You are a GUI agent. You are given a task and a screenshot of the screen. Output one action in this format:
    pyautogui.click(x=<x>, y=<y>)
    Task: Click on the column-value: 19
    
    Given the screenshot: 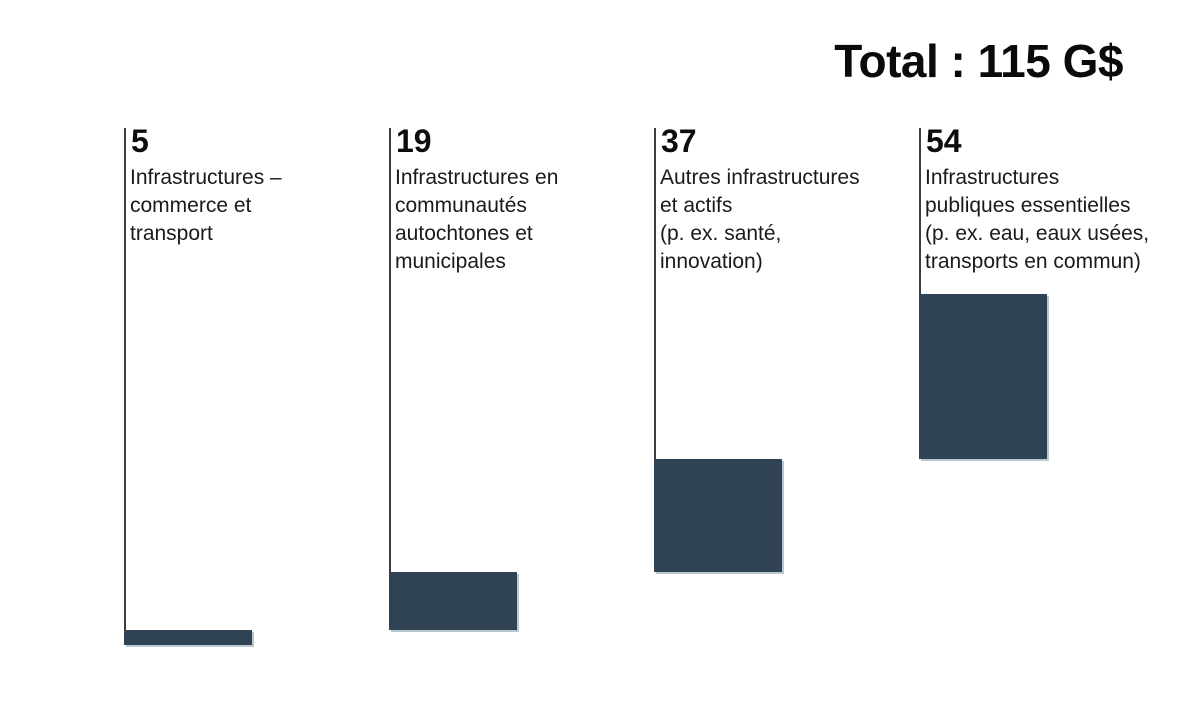 What is the action you would take?
    pyautogui.click(x=414, y=141)
    